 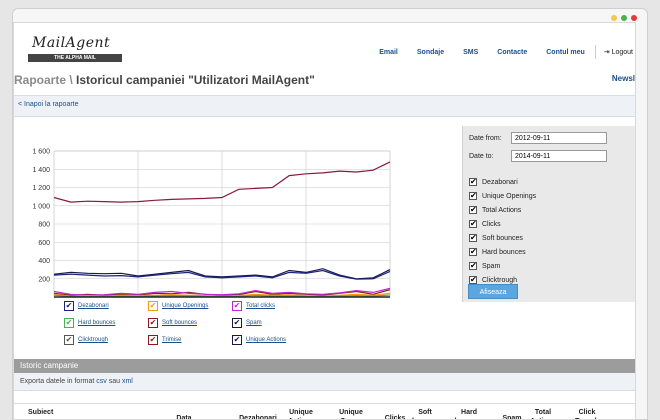 I want to click on column-header-dezabonari: Dezabonari, so click(x=258, y=417).